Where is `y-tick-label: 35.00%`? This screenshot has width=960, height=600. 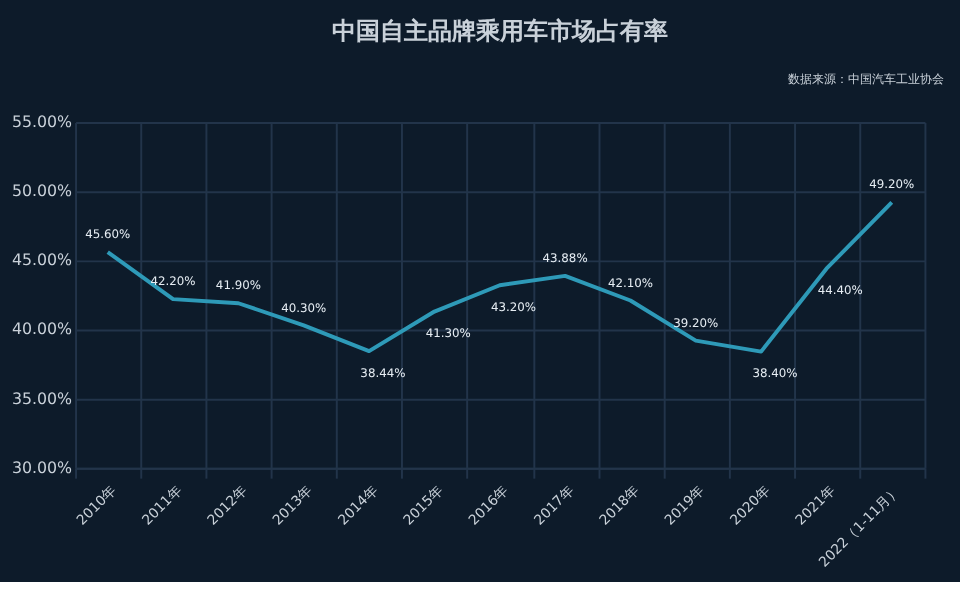
y-tick-label: 35.00% is located at coordinates (42, 398).